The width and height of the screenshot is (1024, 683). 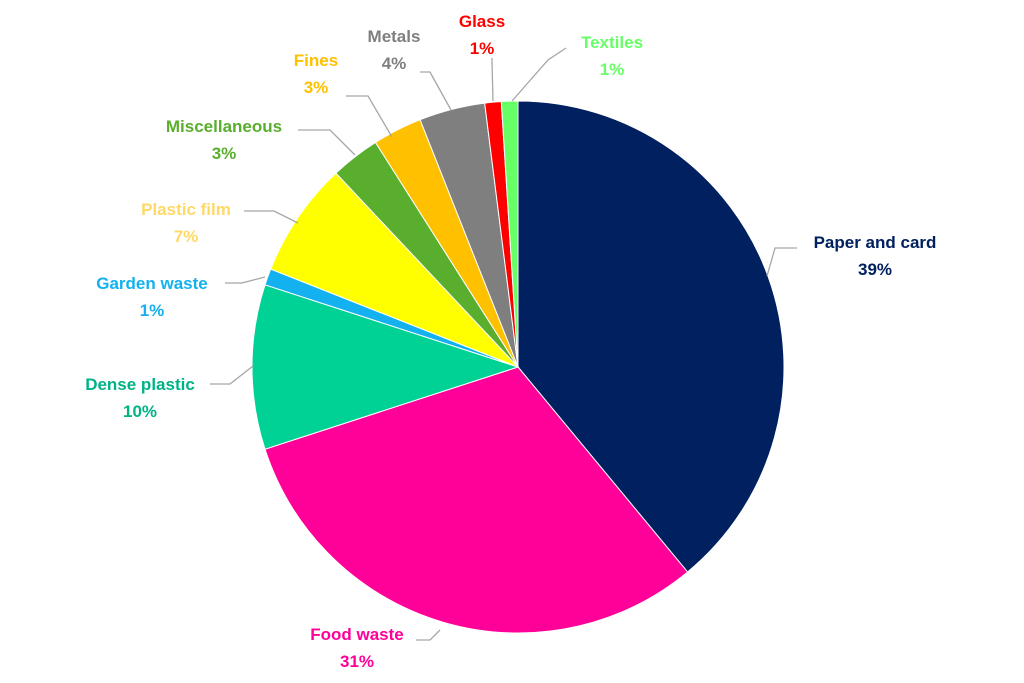 What do you see at coordinates (327, 142) in the screenshot?
I see `leader-line-miscellaneous` at bounding box center [327, 142].